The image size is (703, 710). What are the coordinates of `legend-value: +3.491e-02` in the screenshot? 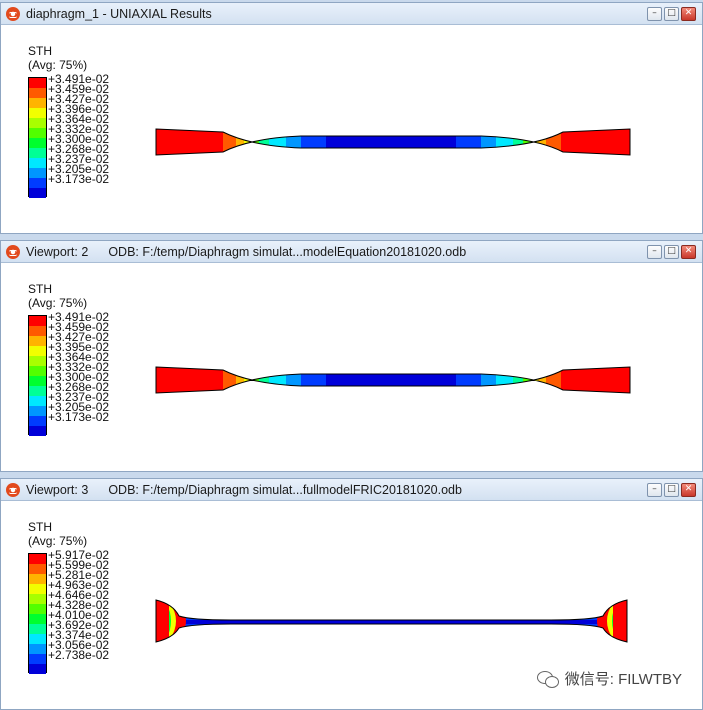 It's located at (79, 317).